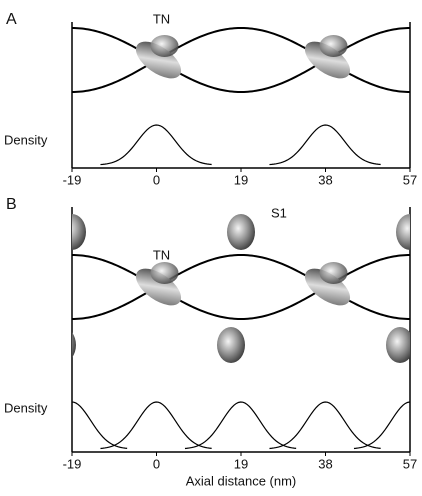 This screenshot has width=422, height=496. I want to click on panel-label: B, so click(11, 204).